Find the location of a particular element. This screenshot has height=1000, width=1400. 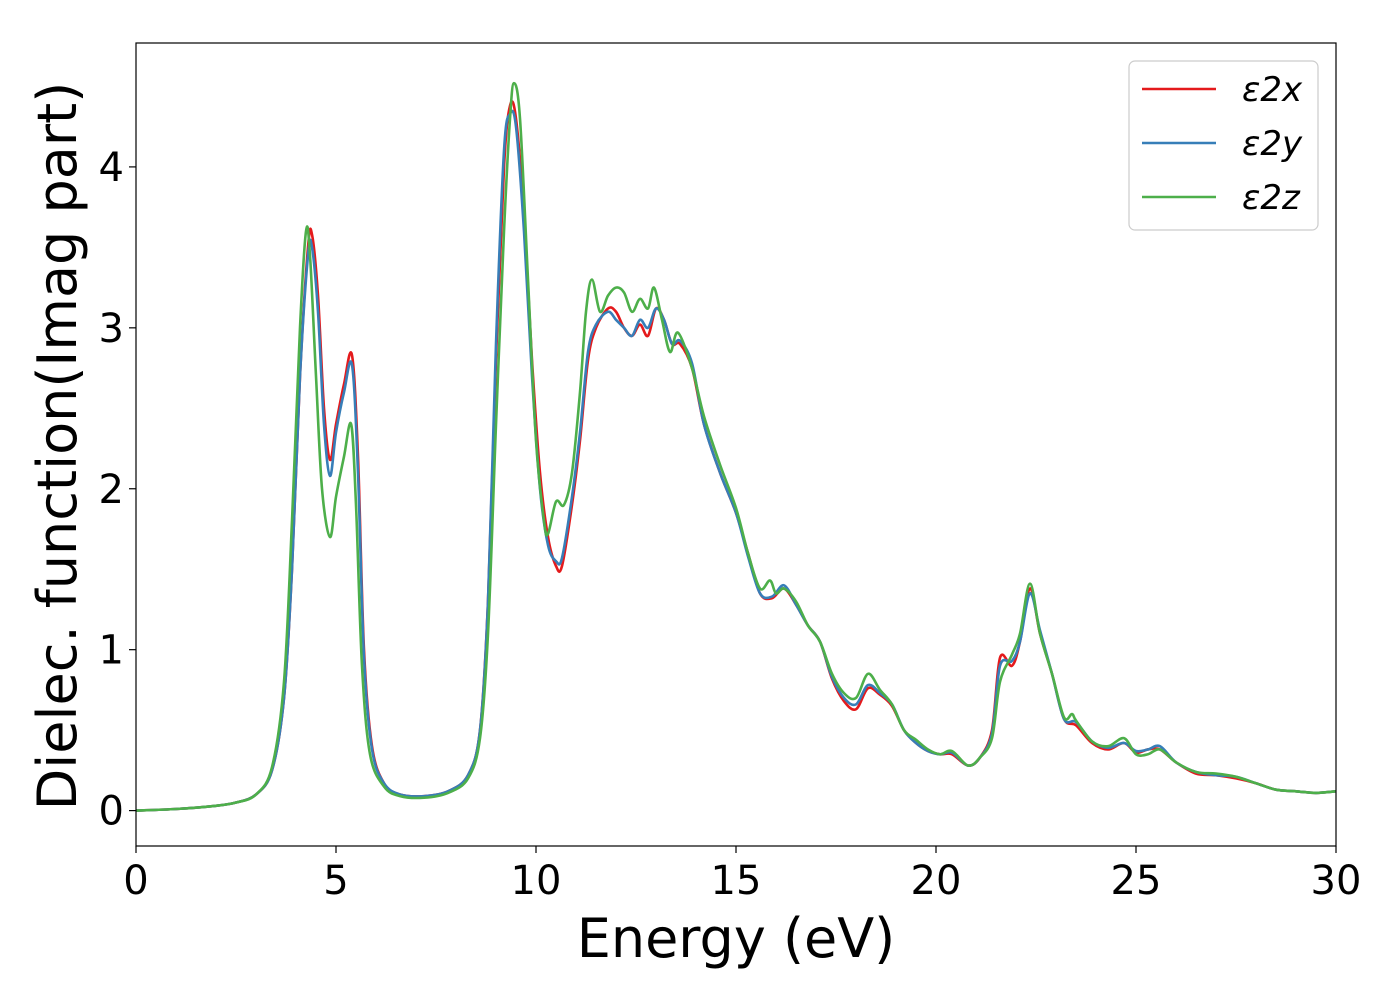

x-tick-label: 25 is located at coordinates (1136, 881).